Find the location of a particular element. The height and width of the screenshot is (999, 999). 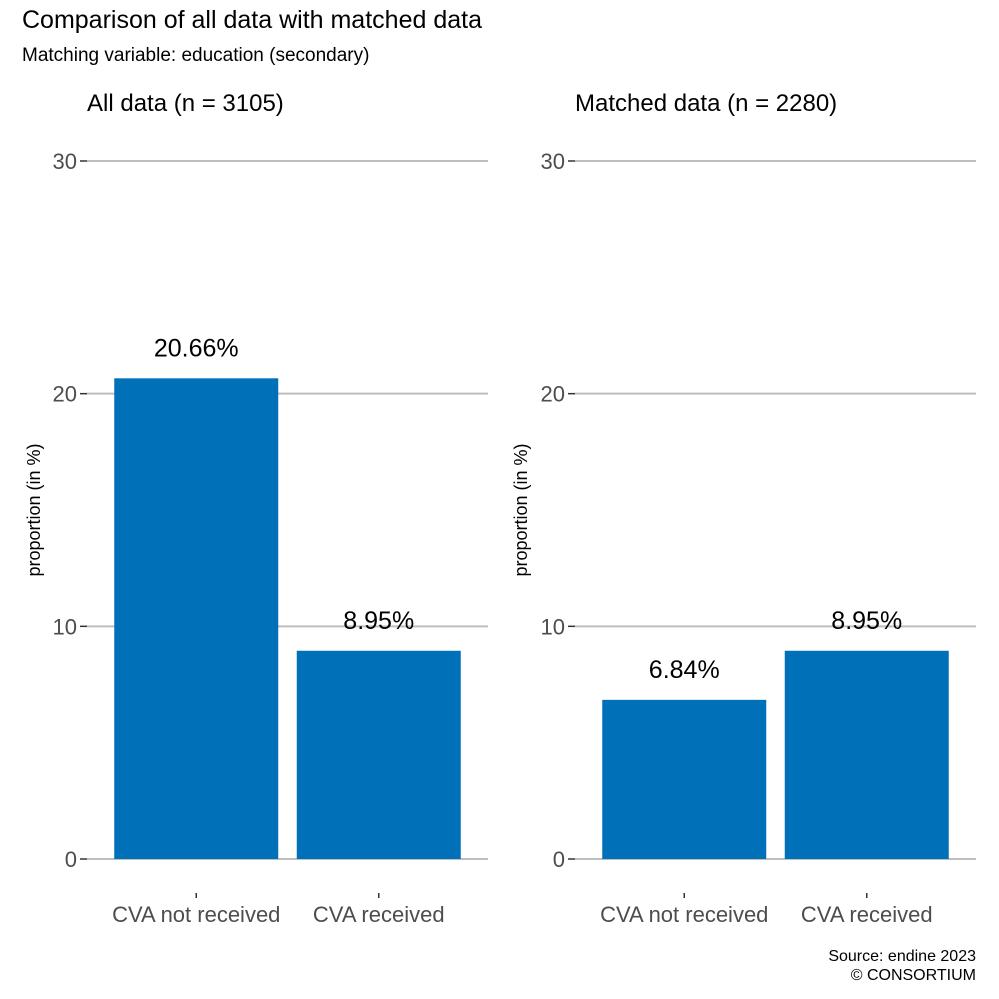

chart-title: Comparison of all data with matched data is located at coordinates (252, 20).